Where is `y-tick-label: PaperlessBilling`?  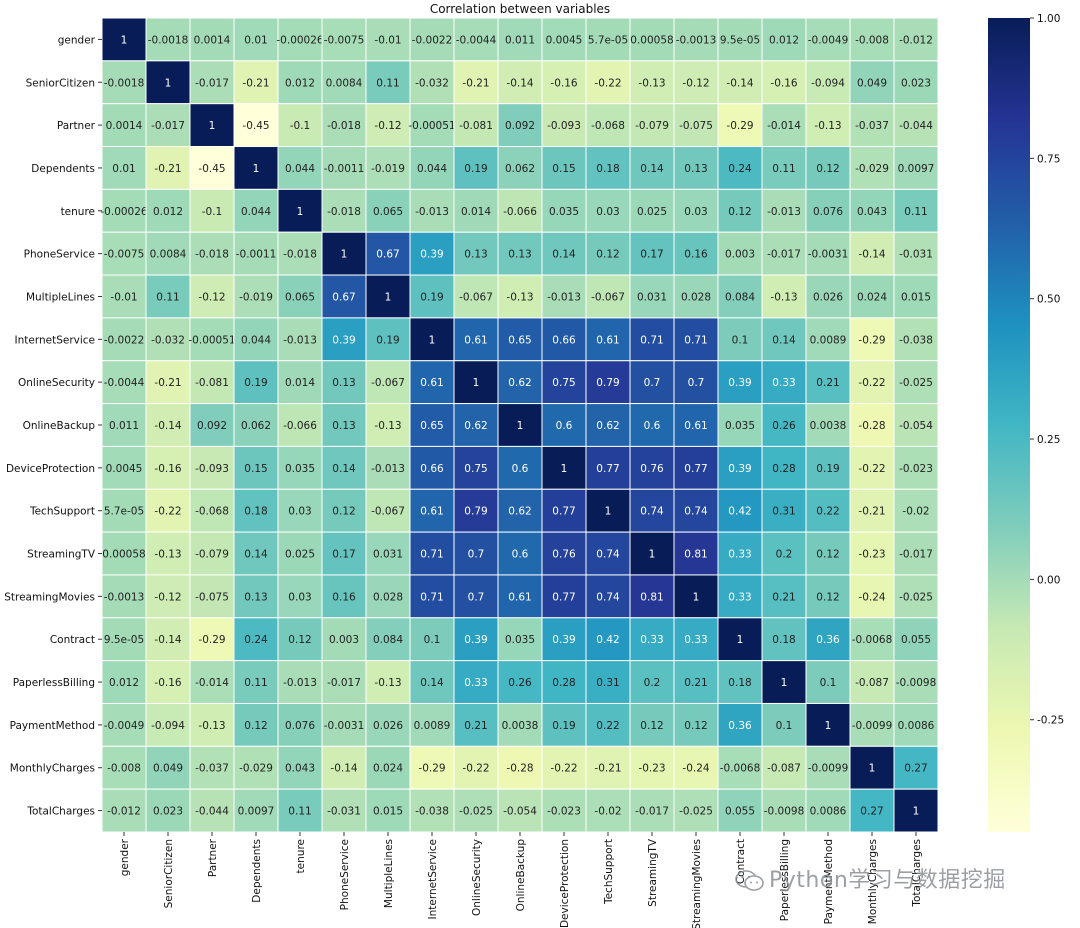
y-tick-label: PaperlessBilling is located at coordinates (54, 683).